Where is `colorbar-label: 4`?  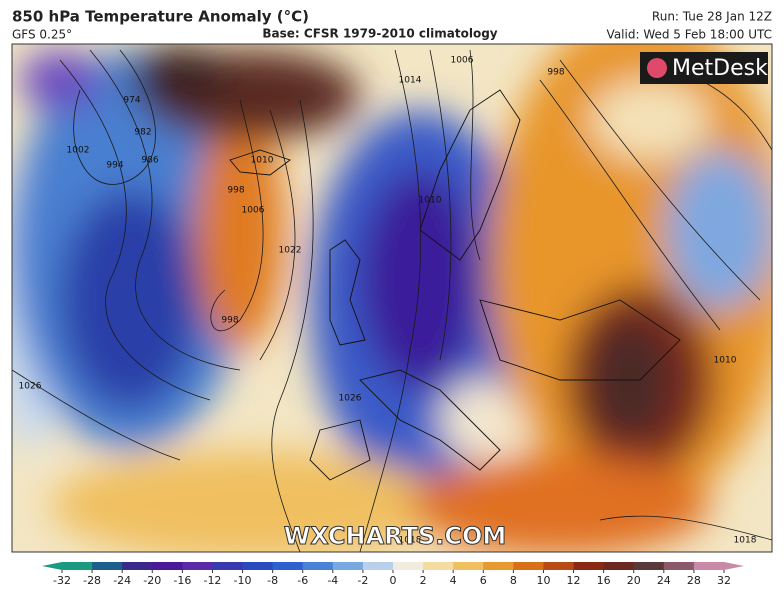 colorbar-label: 4 is located at coordinates (453, 580).